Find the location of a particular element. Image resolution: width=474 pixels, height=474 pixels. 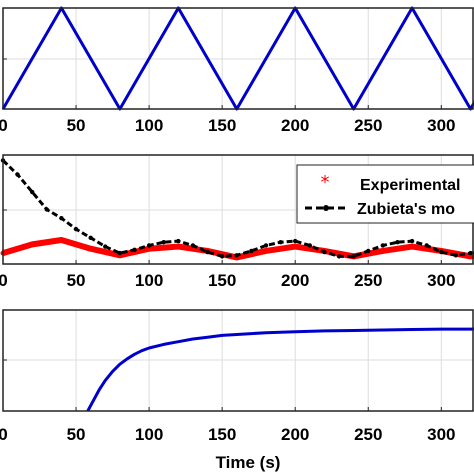

legend: * Experimental Zubieta's mo is located at coordinates (385, 194).